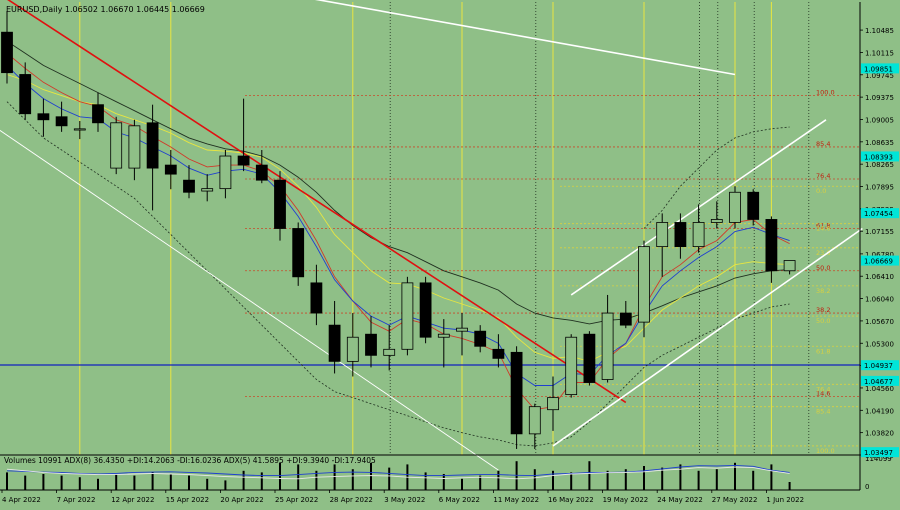  What do you see at coordinates (823, 321) in the screenshot?
I see `fib-label-yellow: 50.0` at bounding box center [823, 321].